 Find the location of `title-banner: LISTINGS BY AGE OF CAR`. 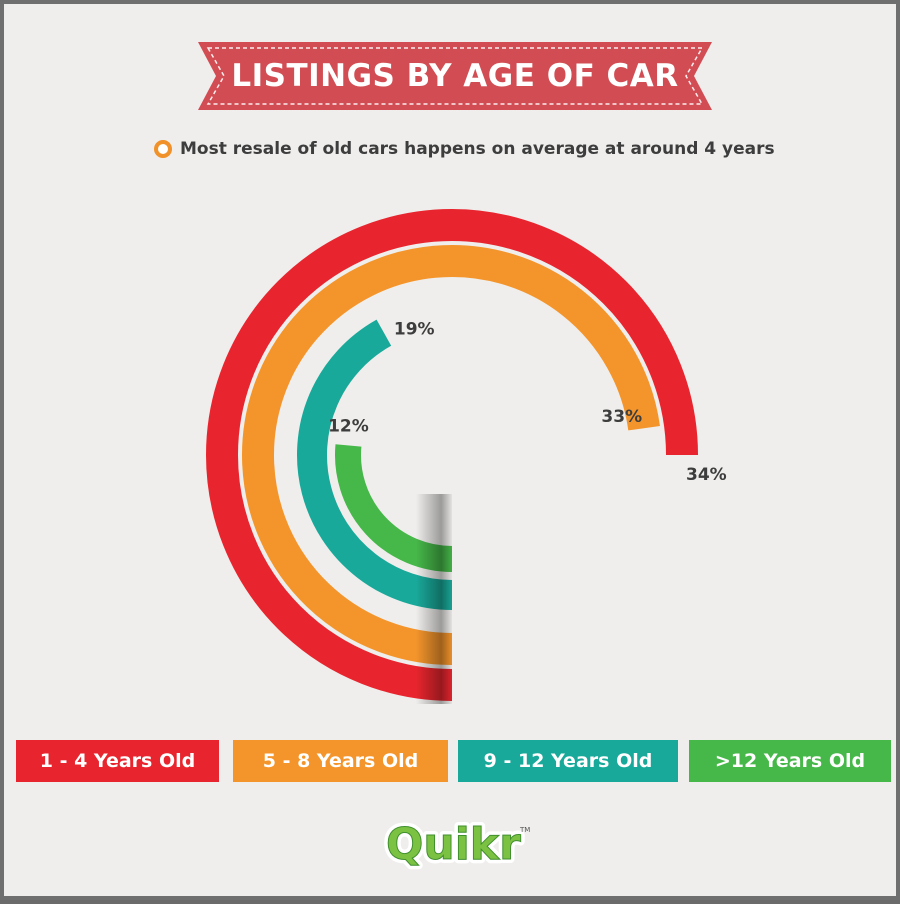

title-banner: LISTINGS BY AGE OF CAR is located at coordinates (455, 76).